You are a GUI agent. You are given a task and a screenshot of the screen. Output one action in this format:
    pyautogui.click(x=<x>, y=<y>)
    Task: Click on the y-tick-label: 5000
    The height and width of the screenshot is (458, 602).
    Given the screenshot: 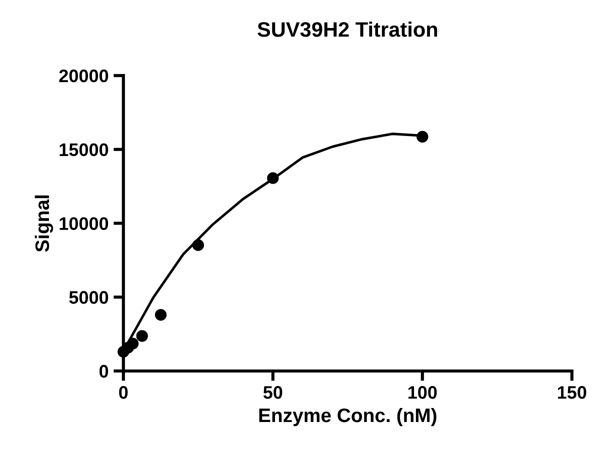 What is the action you would take?
    pyautogui.click(x=88, y=297)
    